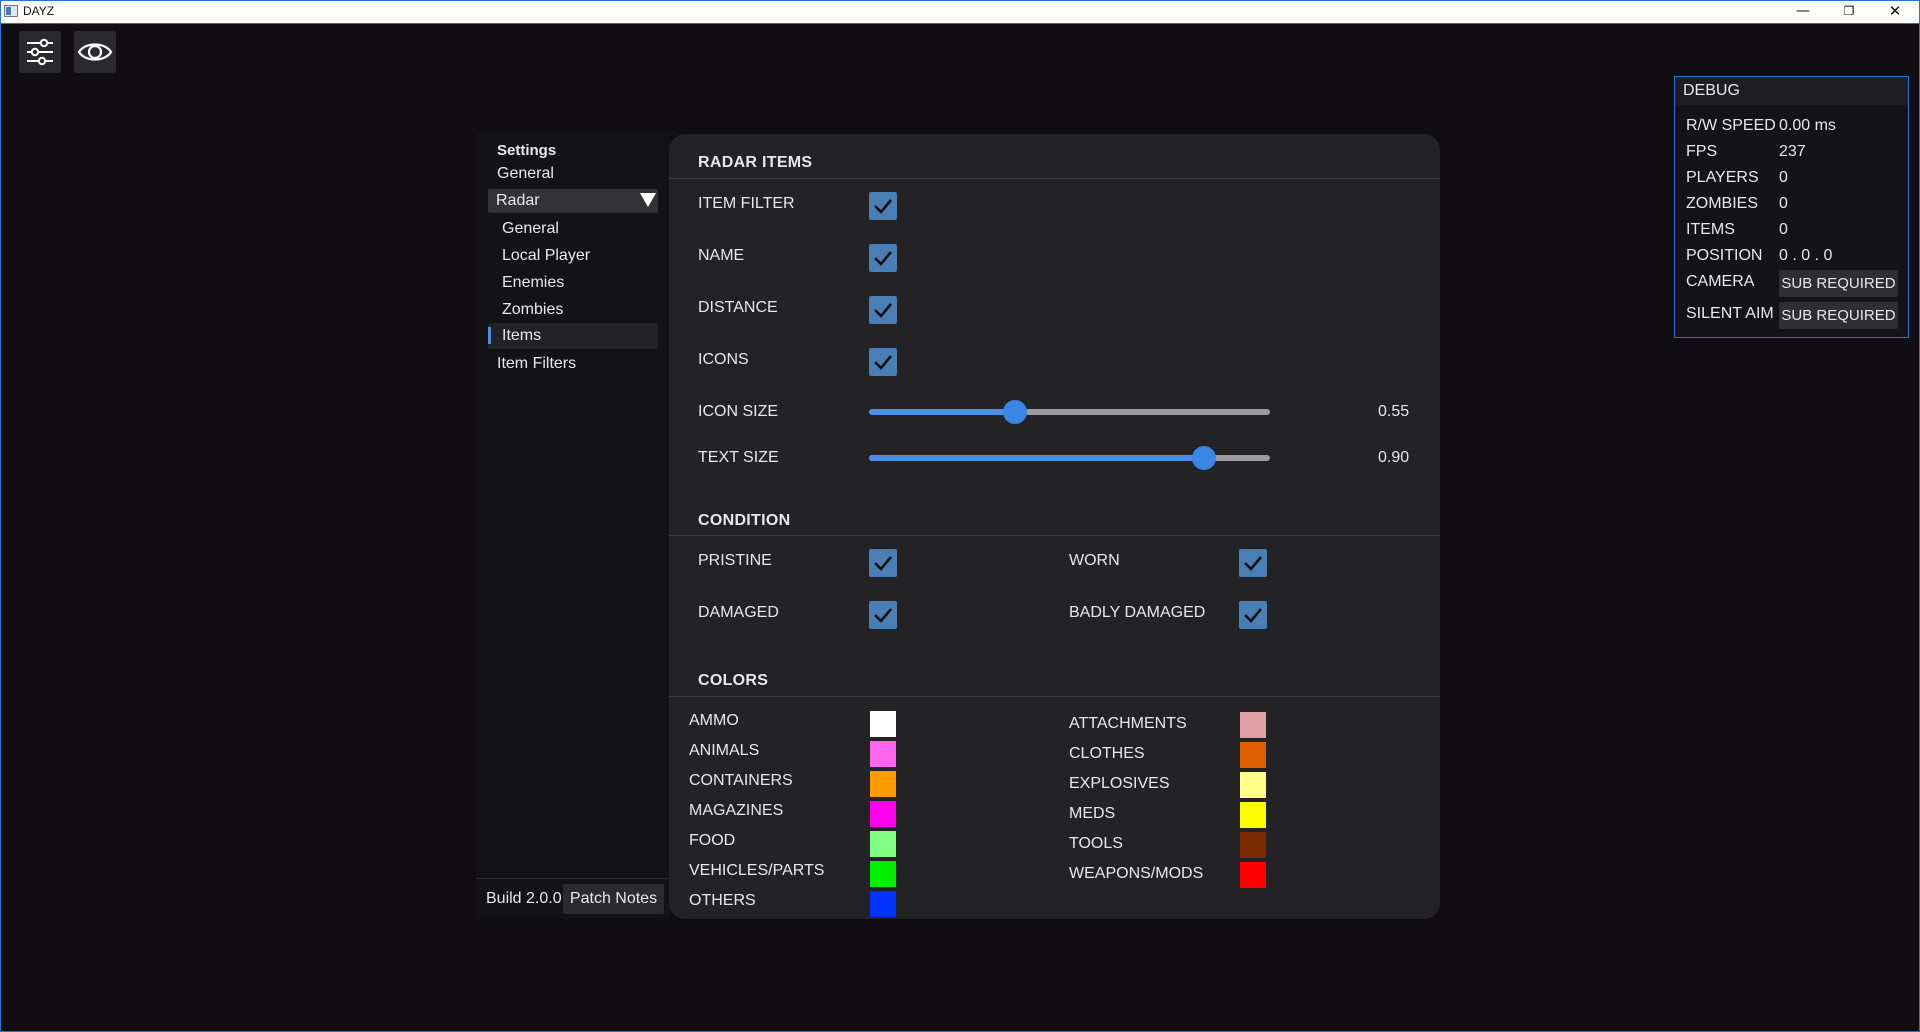 The height and width of the screenshot is (1032, 1920). Describe the element at coordinates (883, 724) in the screenshot. I see `color-swatch-ammo` at that location.